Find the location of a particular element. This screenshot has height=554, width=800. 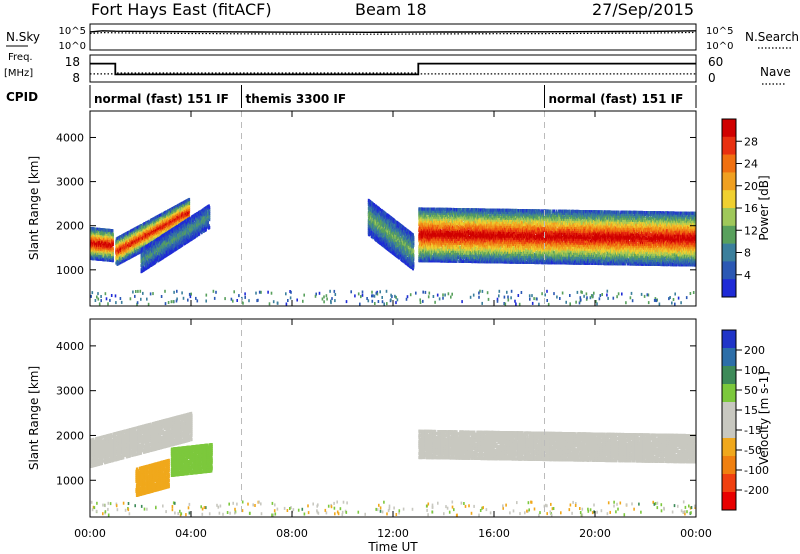

station-title: Fort Hays East (fitACF) is located at coordinates (181, 9).